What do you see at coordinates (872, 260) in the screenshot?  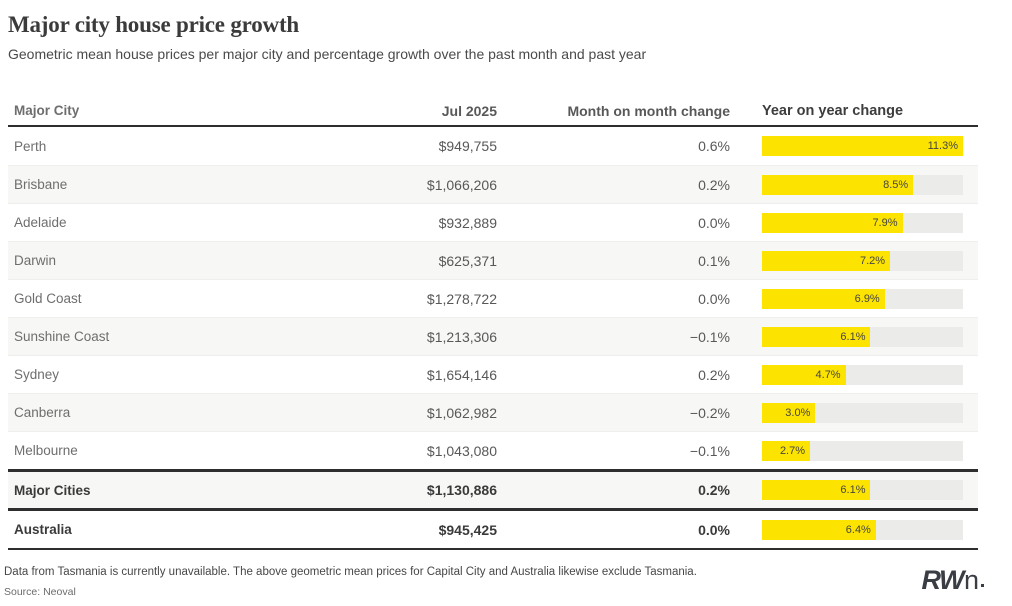 I see `yoy-bar-label: 7.2%` at bounding box center [872, 260].